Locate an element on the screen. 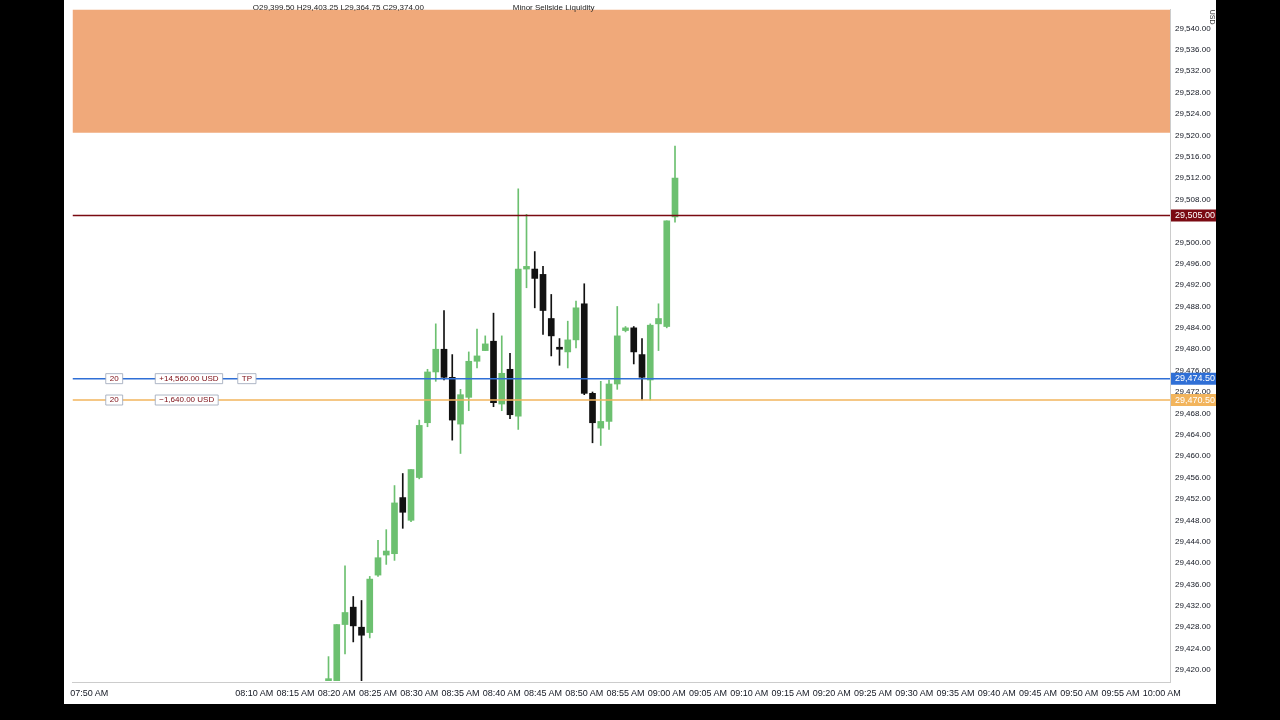 This screenshot has width=1280, height=720. y-tick-label: 29,464.00 is located at coordinates (1193, 434).